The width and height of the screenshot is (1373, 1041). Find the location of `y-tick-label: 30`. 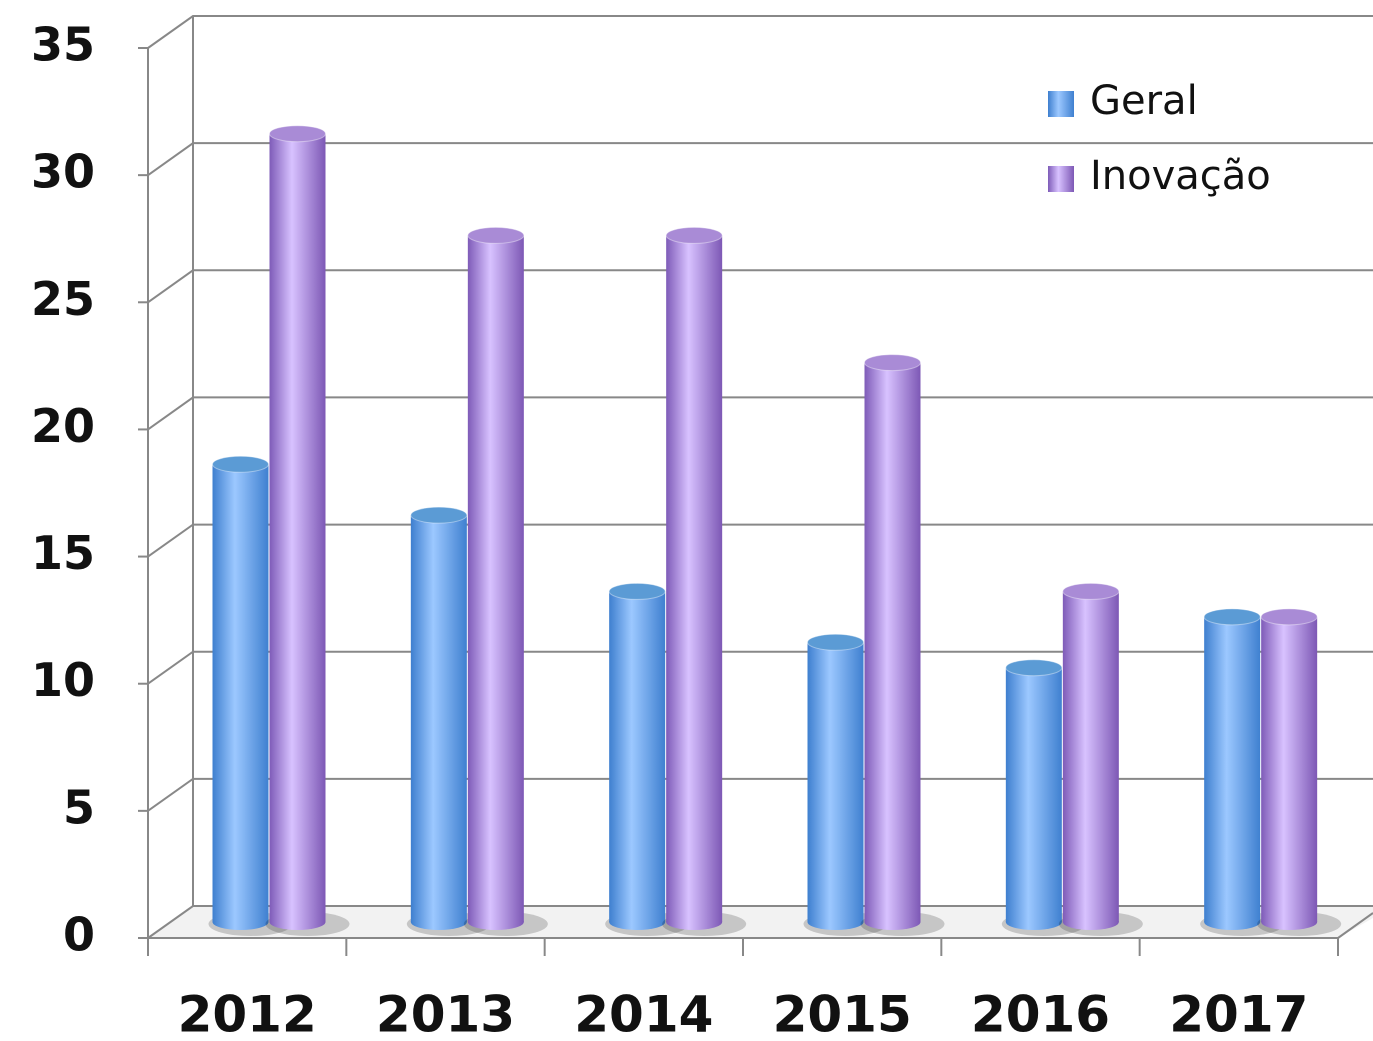

y-tick-label: 30 is located at coordinates (63, 172).